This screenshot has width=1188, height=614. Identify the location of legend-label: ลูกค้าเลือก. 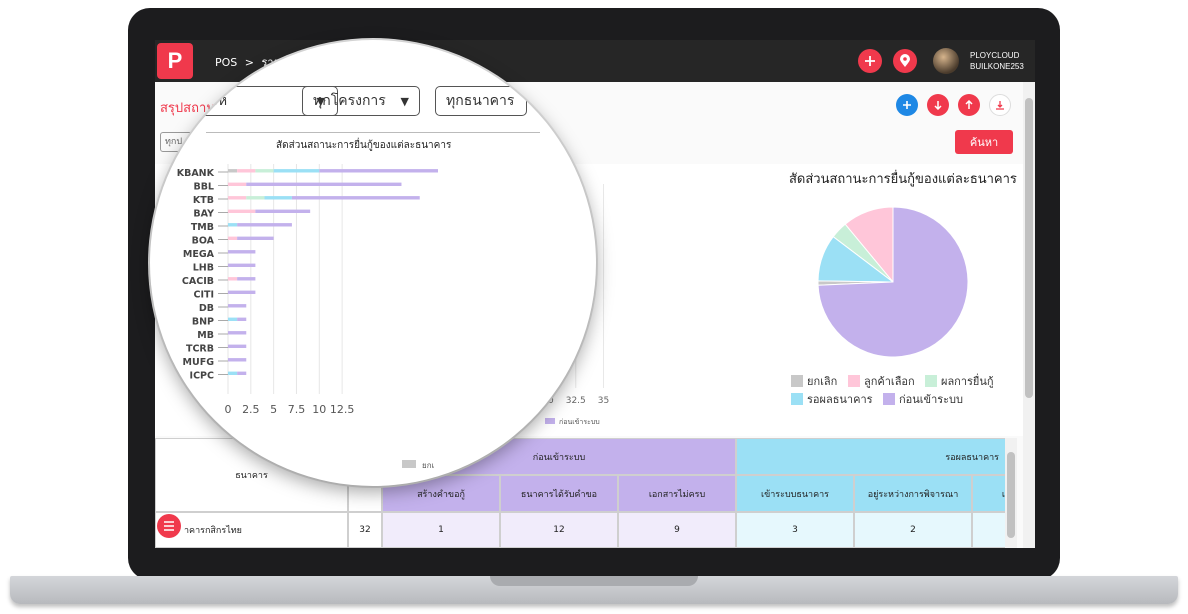
(889, 381).